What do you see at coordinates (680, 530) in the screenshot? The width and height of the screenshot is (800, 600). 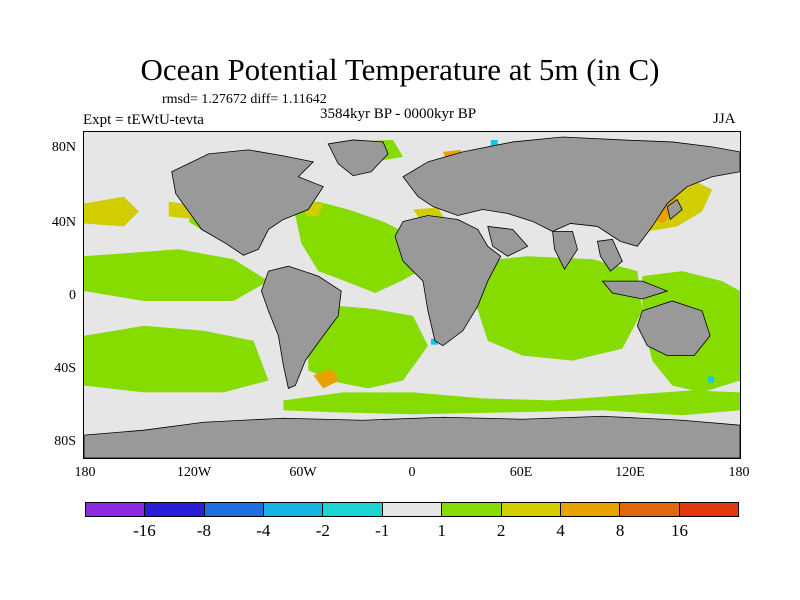 I see `colorbar-label: 16` at bounding box center [680, 530].